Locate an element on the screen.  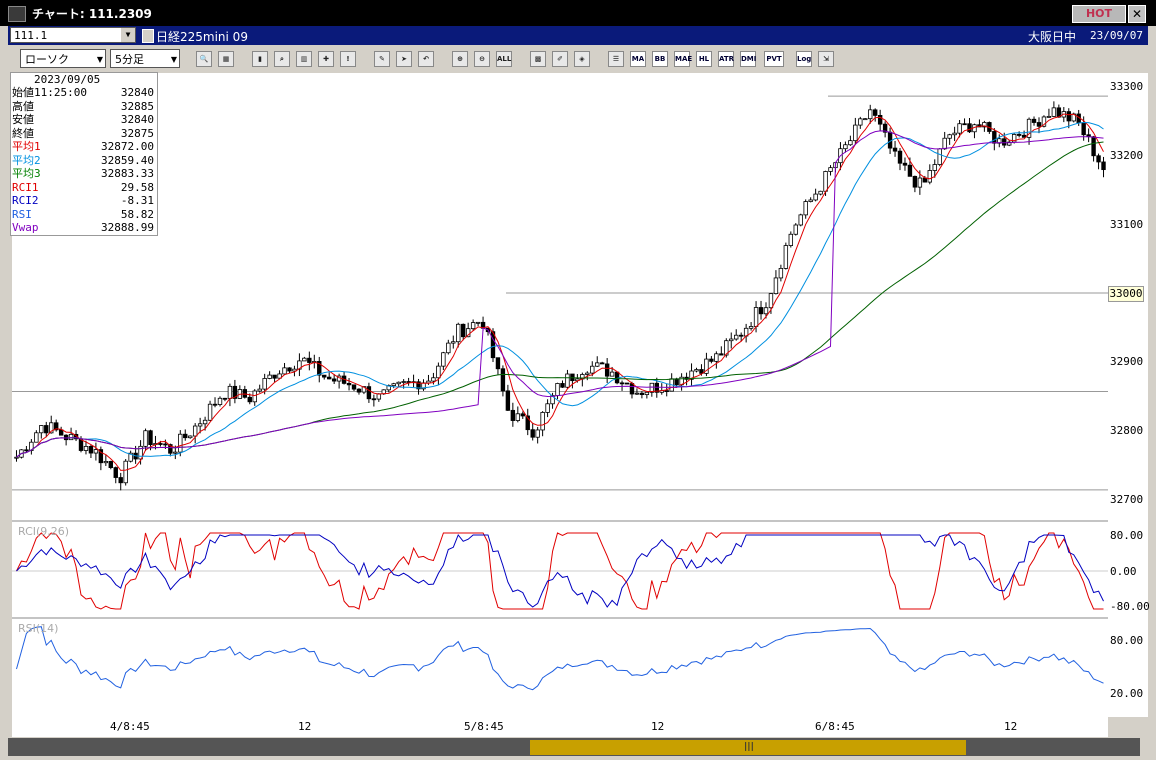
bb-button: BB is located at coordinates (660, 59).